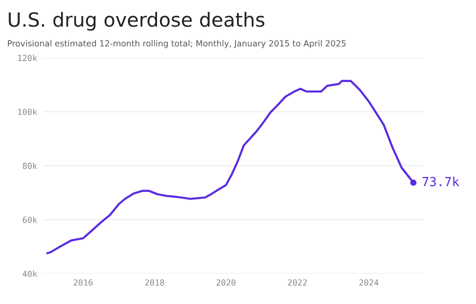 Image resolution: width=476 pixels, height=304 pixels. I want to click on y-tick-label: 40k, so click(30, 273).